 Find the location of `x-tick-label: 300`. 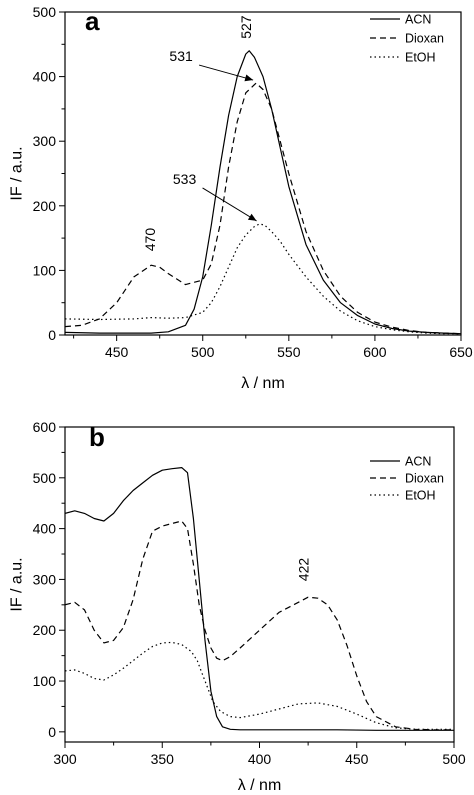

x-tick-label: 300 is located at coordinates (65, 759).